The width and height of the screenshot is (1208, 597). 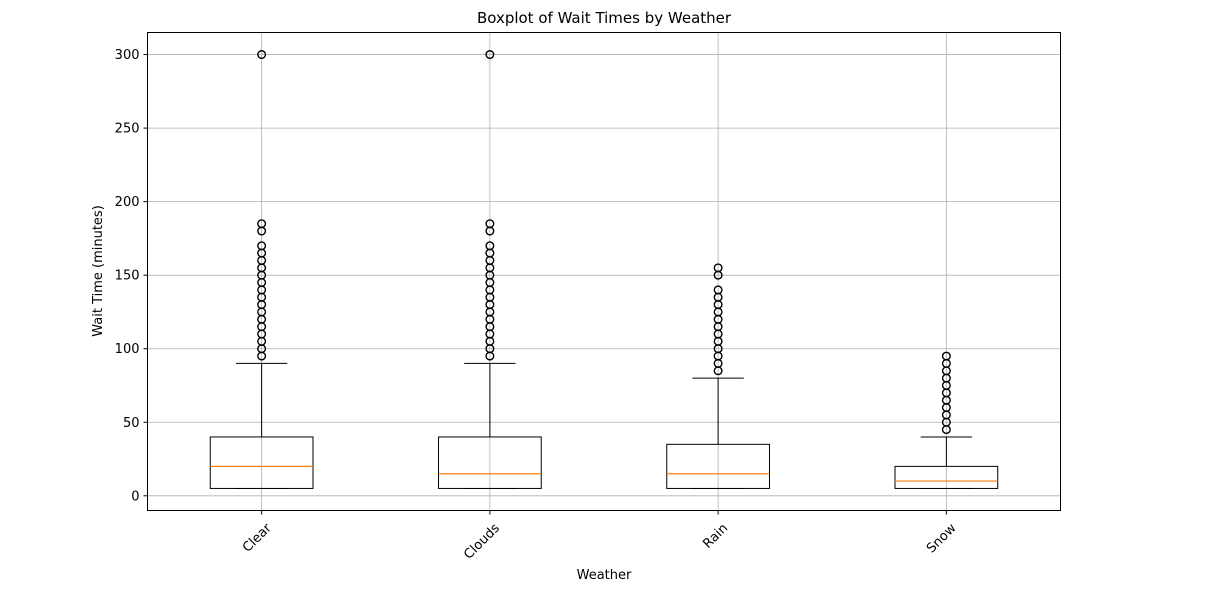 I want to click on y-tick-label: 100, so click(x=127, y=349).